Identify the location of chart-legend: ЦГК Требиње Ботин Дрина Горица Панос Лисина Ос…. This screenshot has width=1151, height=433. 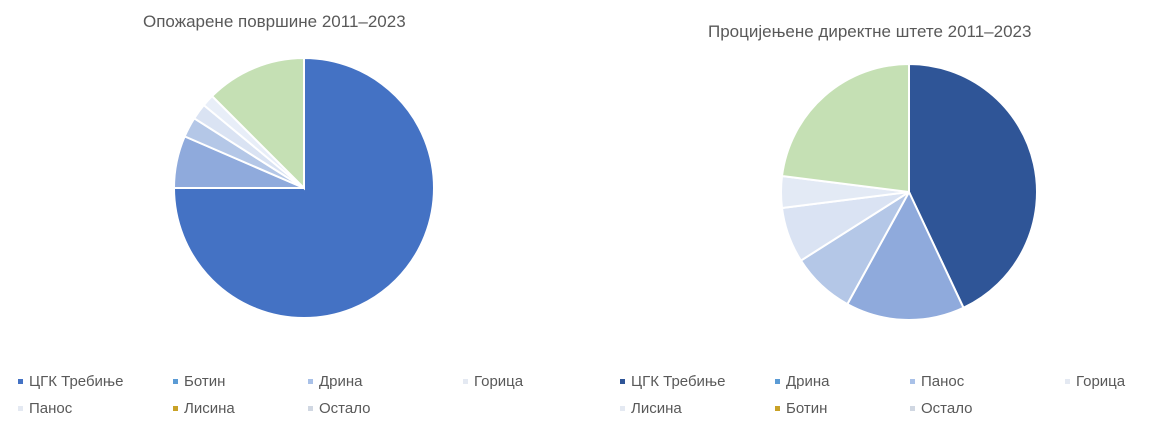
(315, 395).